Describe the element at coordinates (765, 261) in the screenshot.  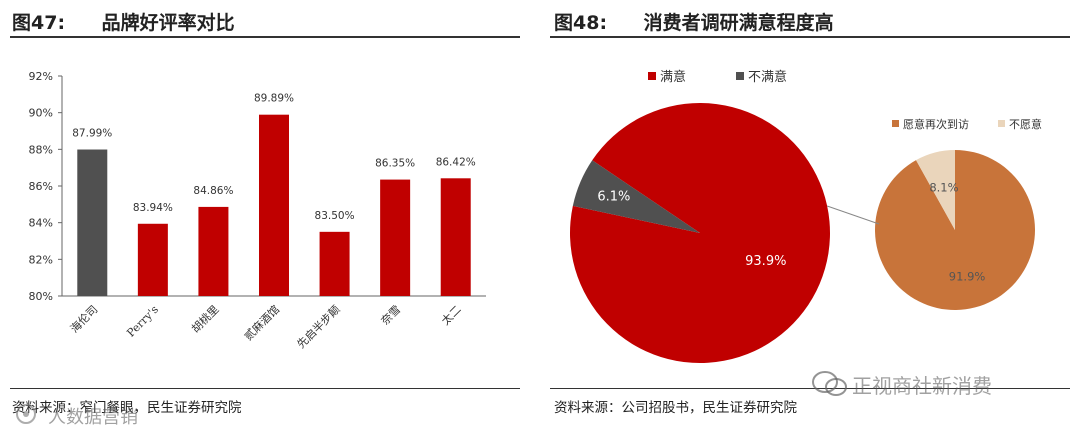
I see `pie-data-label: 93.9%` at that location.